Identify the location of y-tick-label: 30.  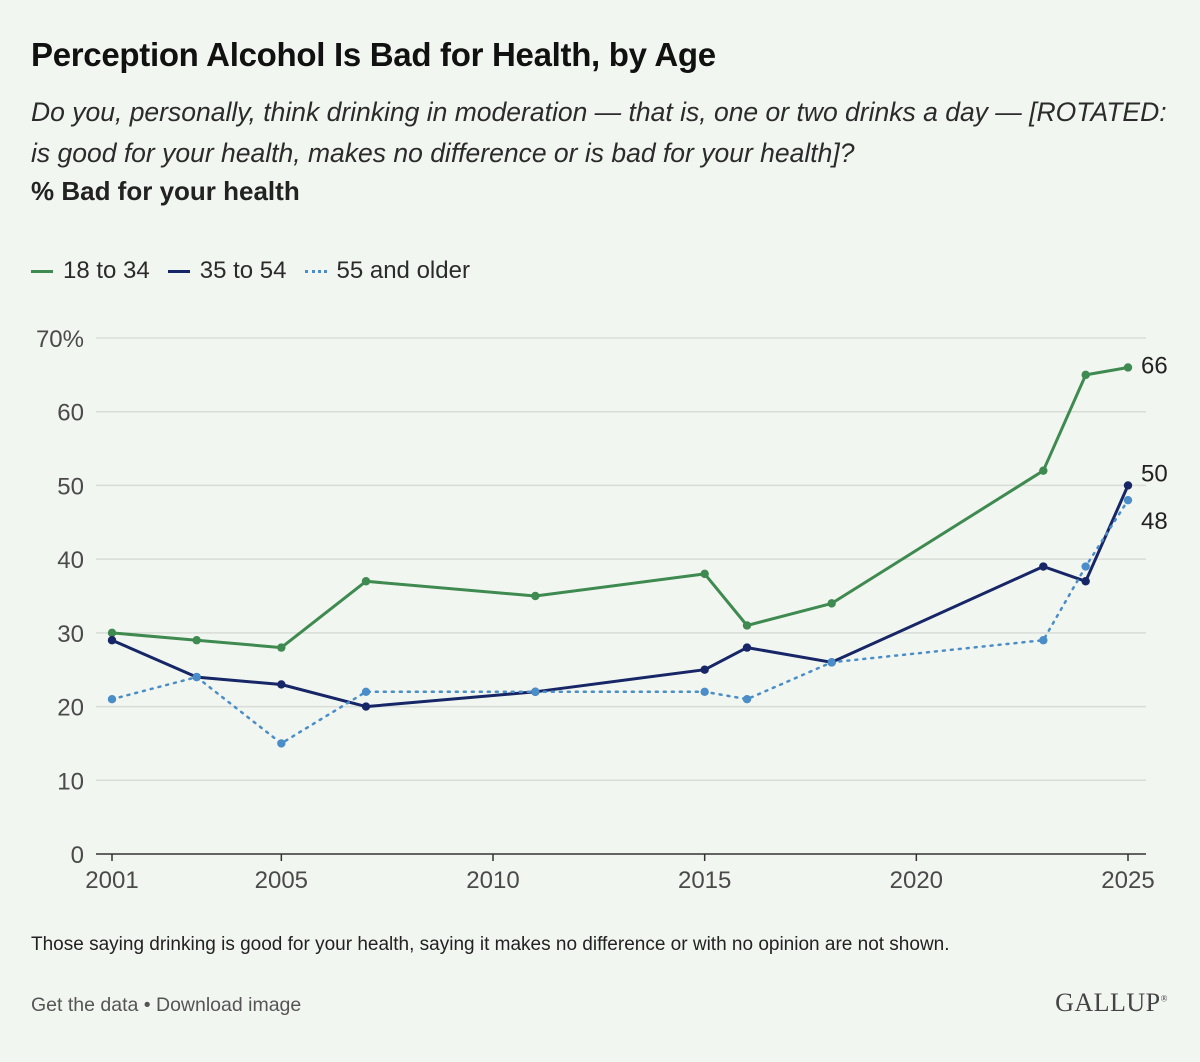
(70, 634).